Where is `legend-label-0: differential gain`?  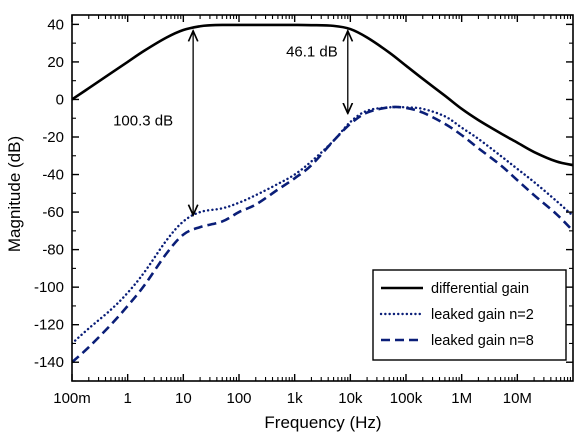
legend-label-0: differential gain is located at coordinates (480, 289).